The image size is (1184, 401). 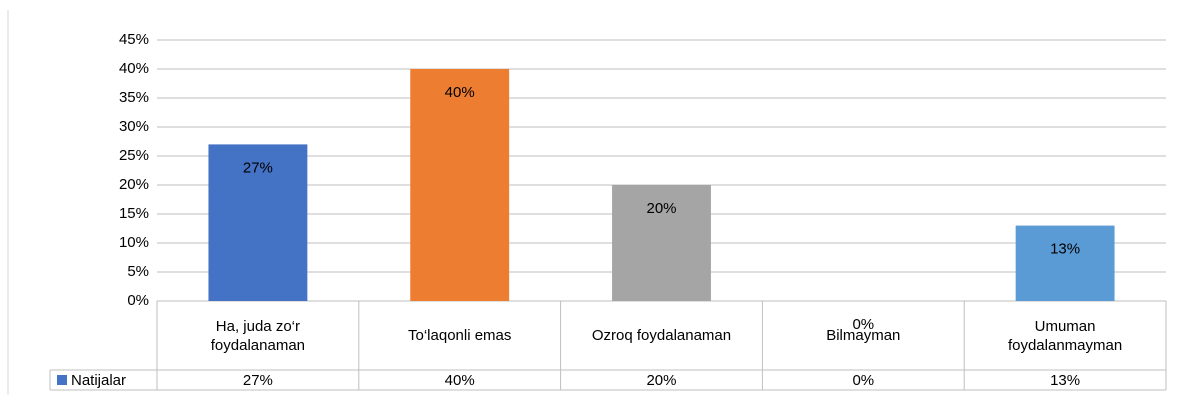 I want to click on y-tick-label: 10%, so click(x=134, y=242).